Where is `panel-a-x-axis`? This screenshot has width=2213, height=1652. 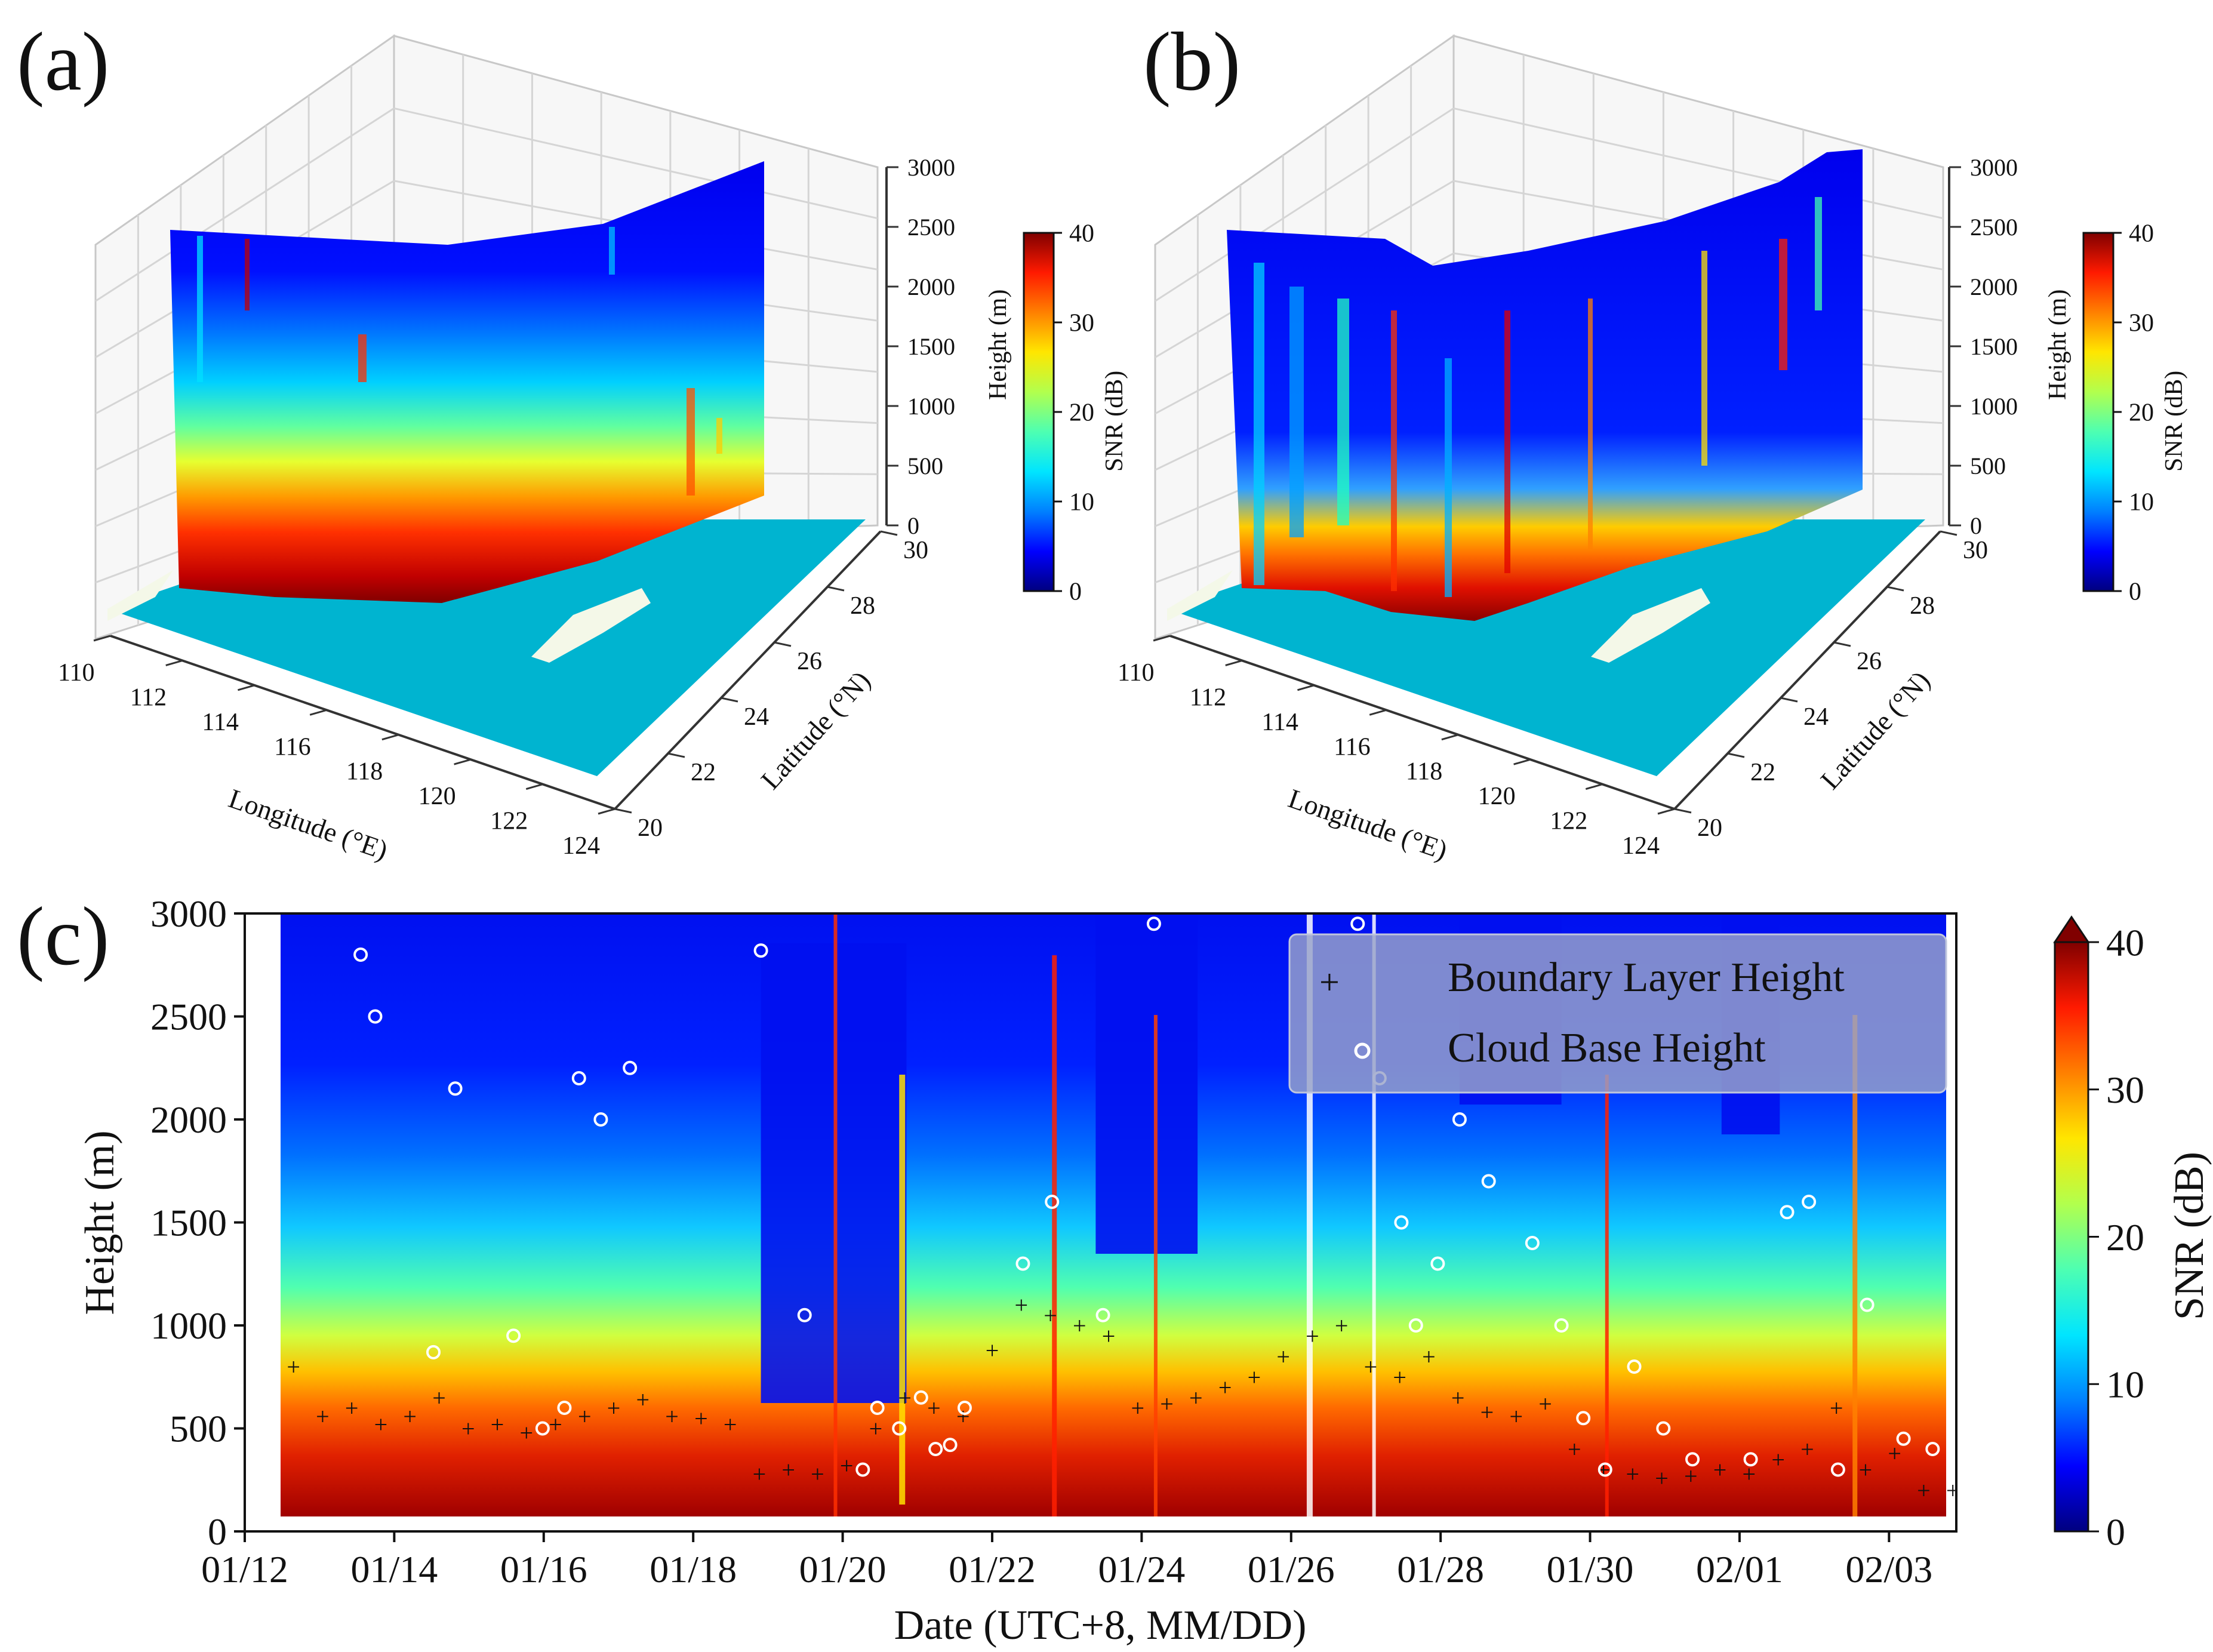 panel-a-x-axis is located at coordinates (362, 722).